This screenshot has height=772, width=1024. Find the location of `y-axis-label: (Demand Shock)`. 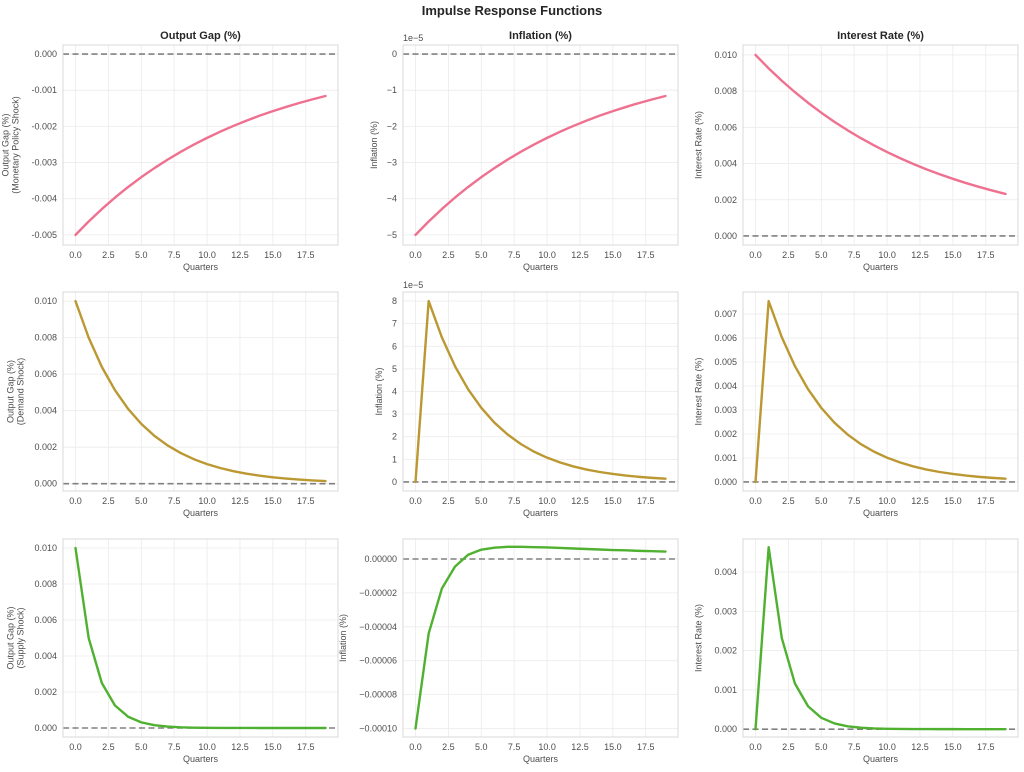

y-axis-label: (Demand Shock) is located at coordinates (21, 392).